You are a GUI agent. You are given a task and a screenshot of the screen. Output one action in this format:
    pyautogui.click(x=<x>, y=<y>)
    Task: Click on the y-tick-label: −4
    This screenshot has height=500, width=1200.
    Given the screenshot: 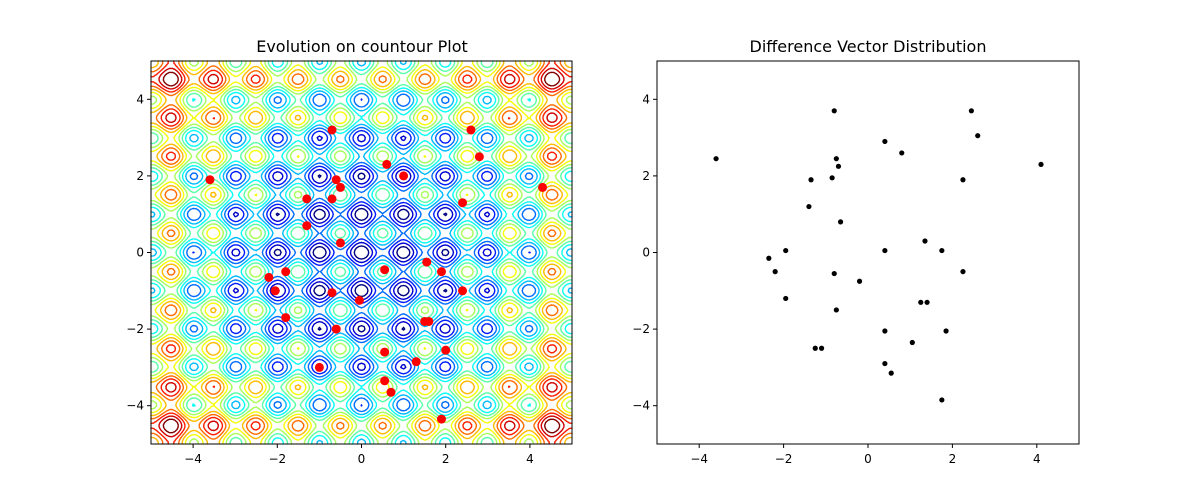 What is the action you would take?
    pyautogui.click(x=641, y=406)
    